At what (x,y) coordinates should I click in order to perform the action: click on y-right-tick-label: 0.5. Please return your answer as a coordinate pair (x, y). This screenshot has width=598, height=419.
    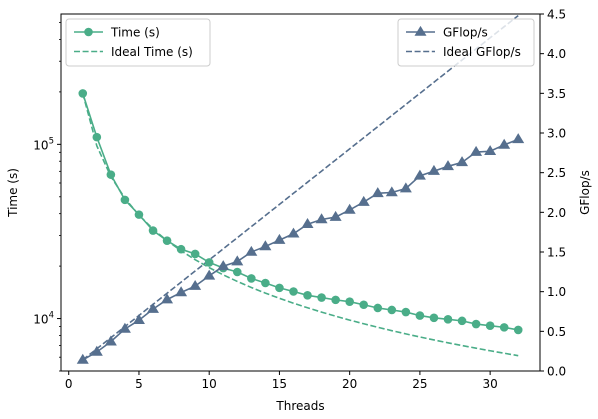
    Looking at the image, I should click on (556, 332).